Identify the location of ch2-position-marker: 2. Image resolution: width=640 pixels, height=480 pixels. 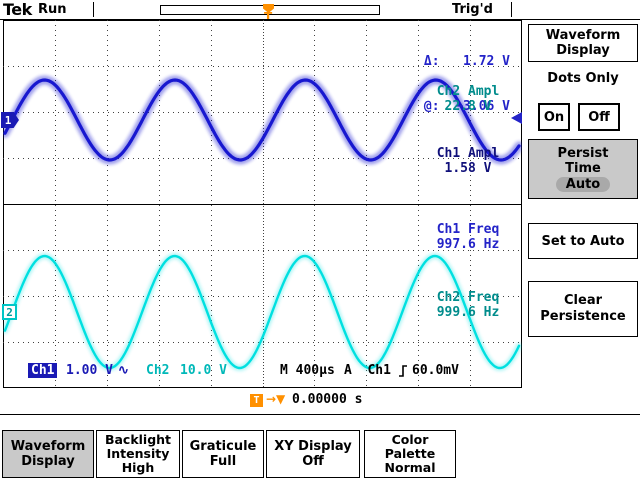
(9, 312).